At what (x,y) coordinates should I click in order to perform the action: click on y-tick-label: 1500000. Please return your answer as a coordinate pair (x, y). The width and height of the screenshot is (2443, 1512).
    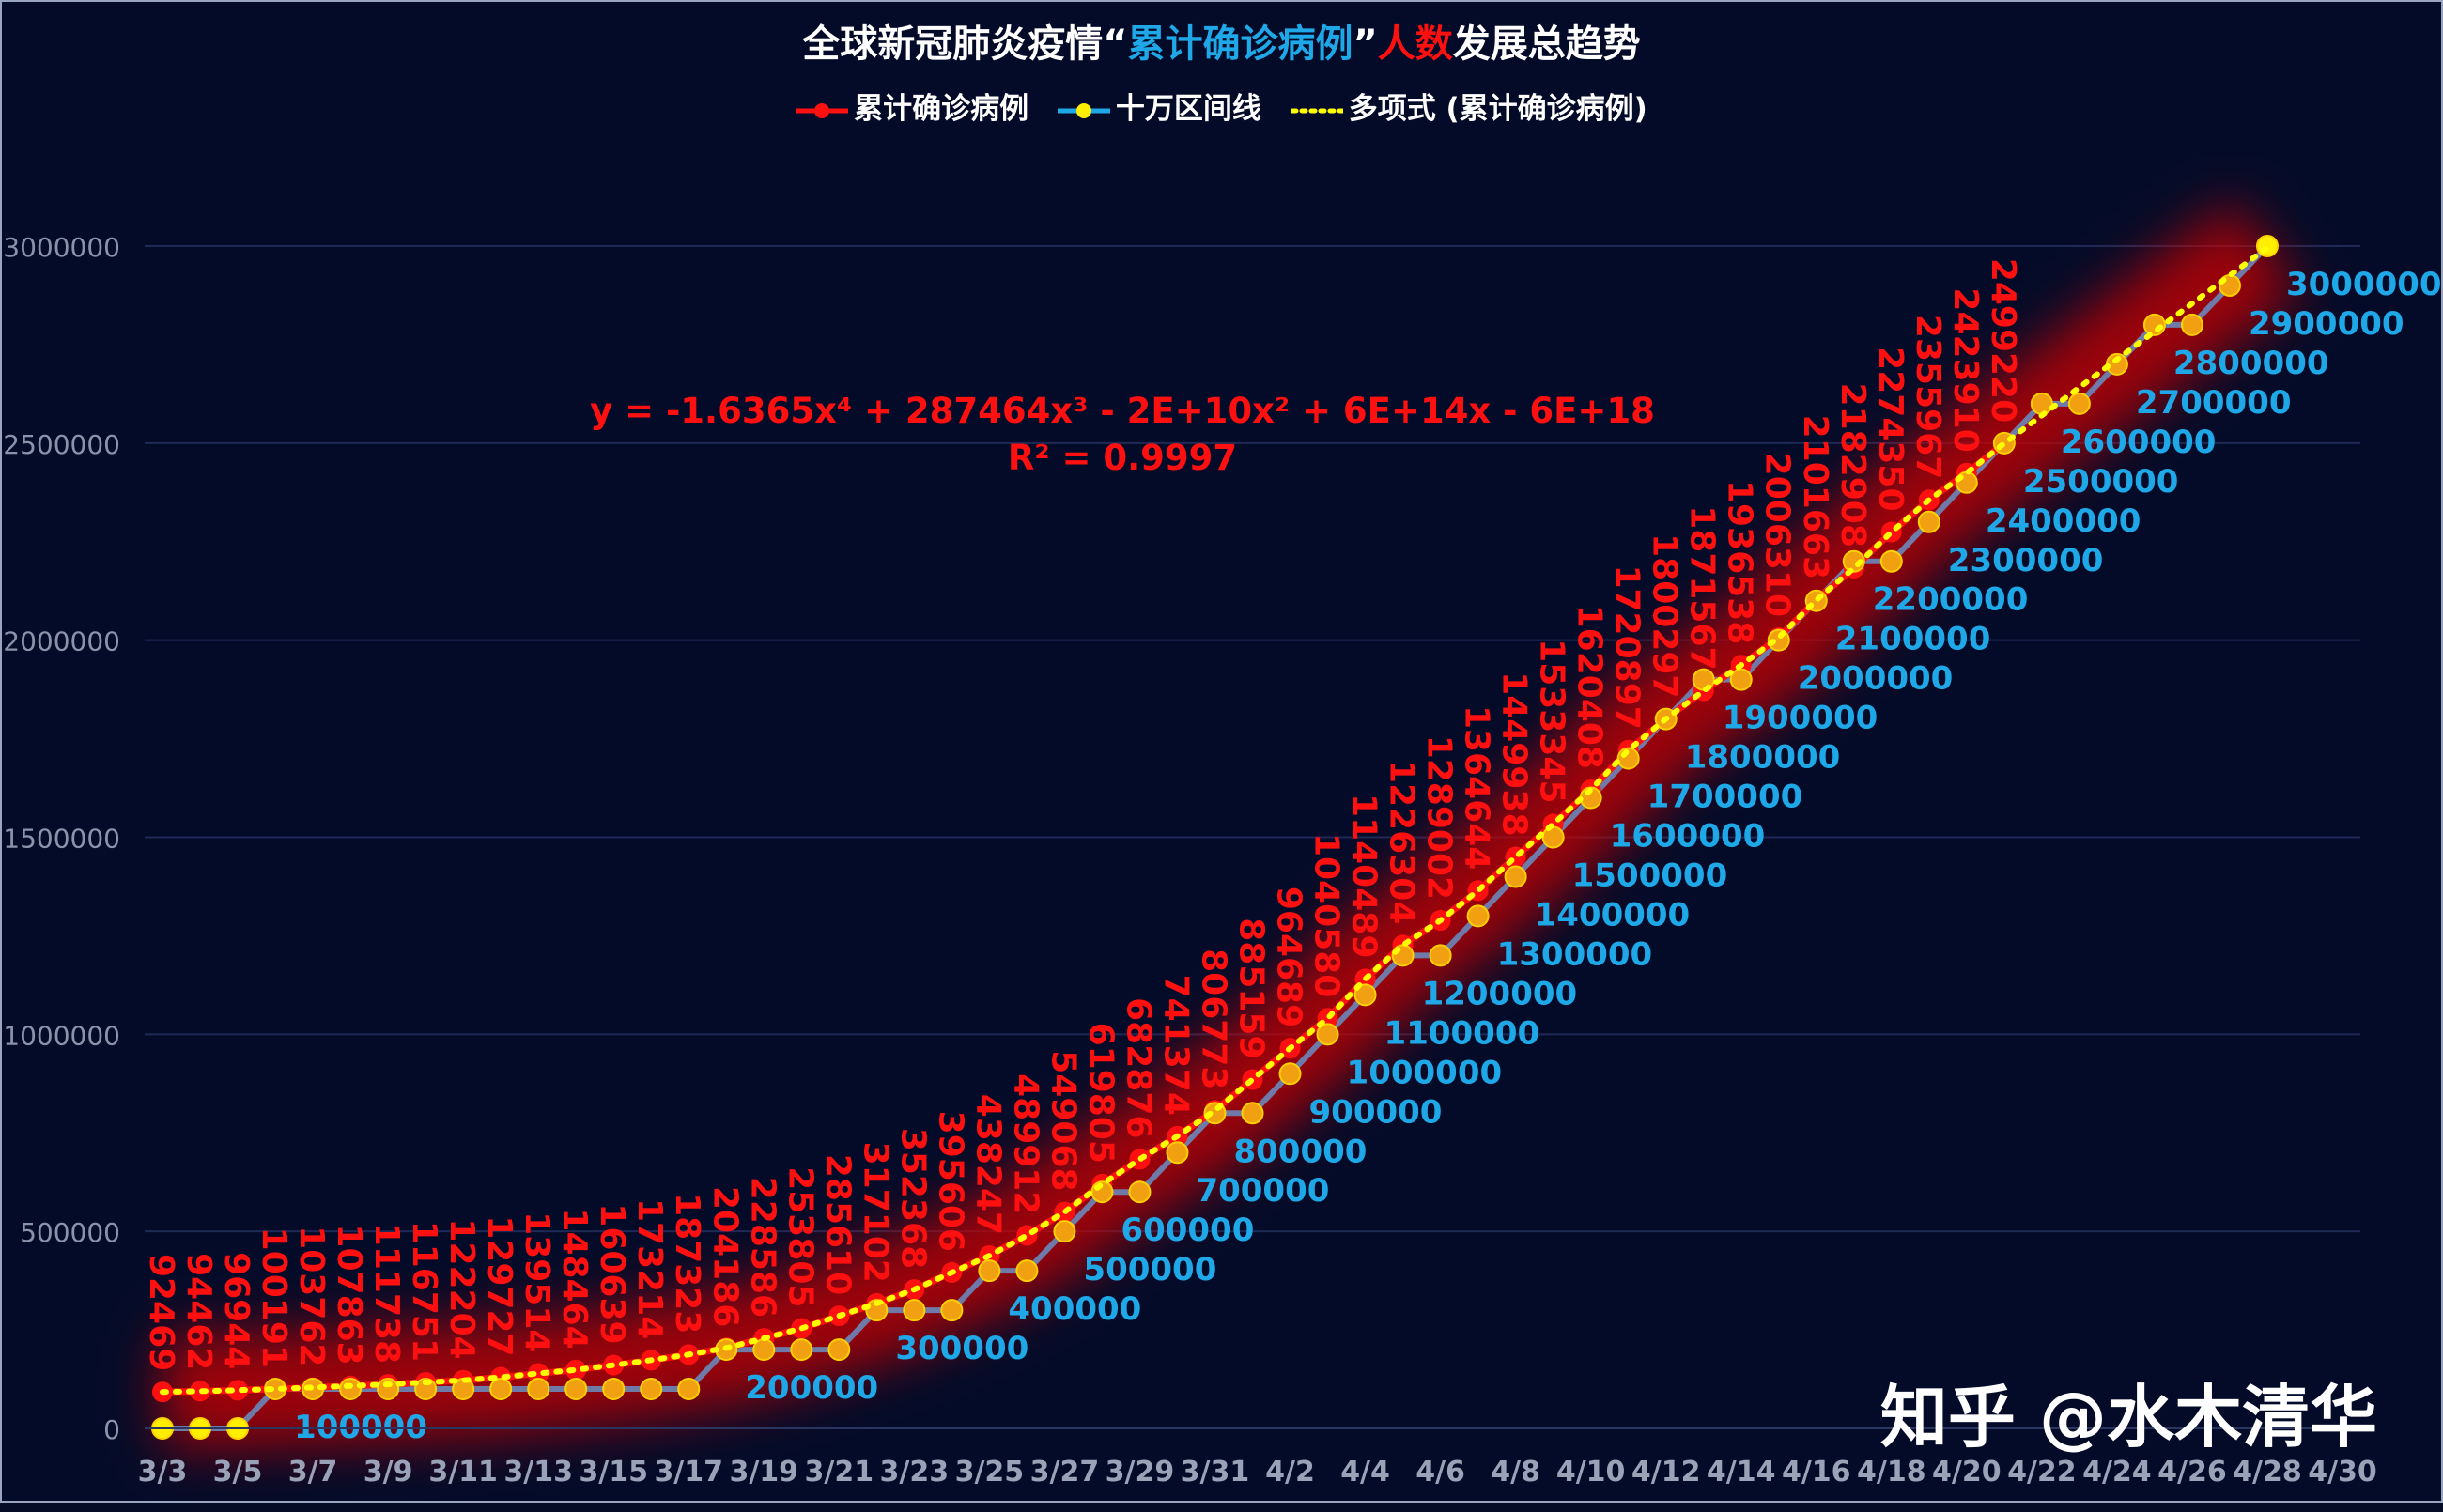
    Looking at the image, I should click on (62, 839).